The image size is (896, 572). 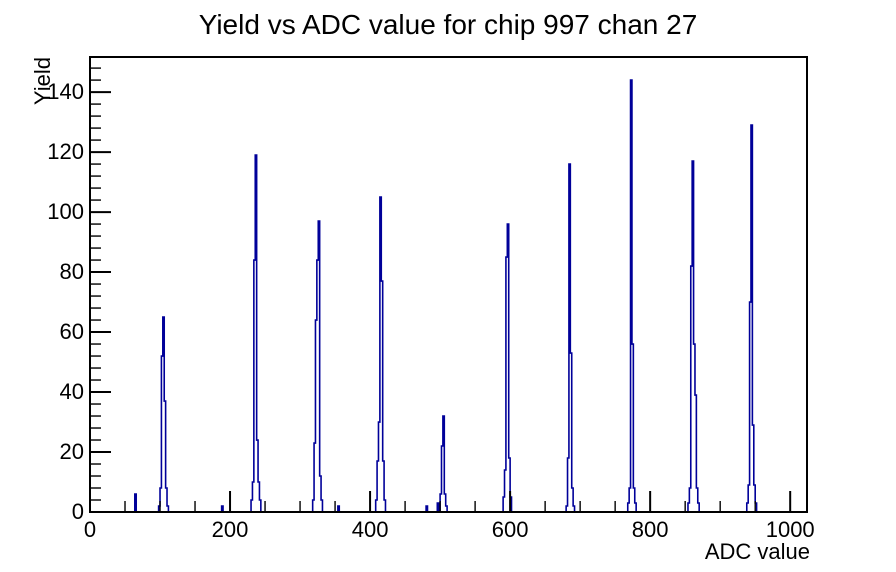 I want to click on x-tick-label: 400, so click(x=370, y=529).